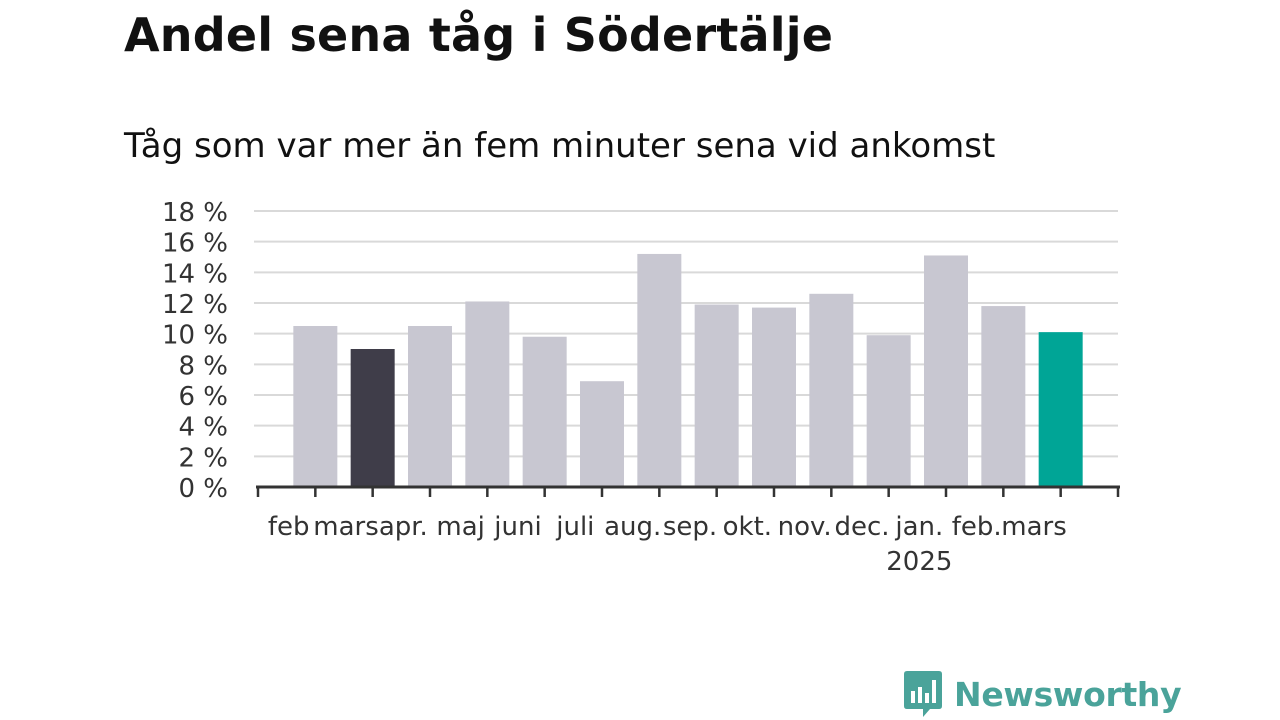 The width and height of the screenshot is (1280, 720). What do you see at coordinates (919, 562) in the screenshot?
I see `x-year-label: 2025` at bounding box center [919, 562].